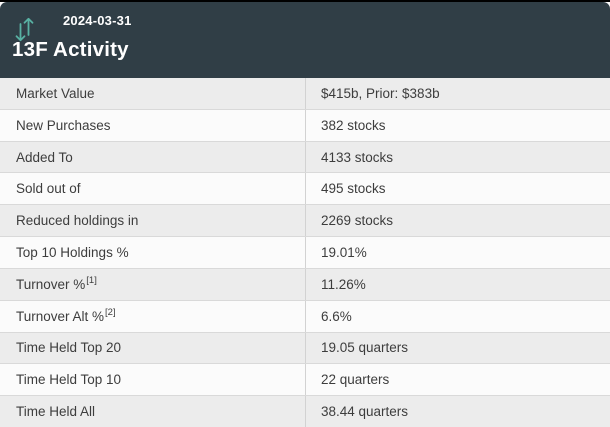 Image resolution: width=610 pixels, height=427 pixels. What do you see at coordinates (51, 284) in the screenshot?
I see `row-label-text: Turnover %` at bounding box center [51, 284].